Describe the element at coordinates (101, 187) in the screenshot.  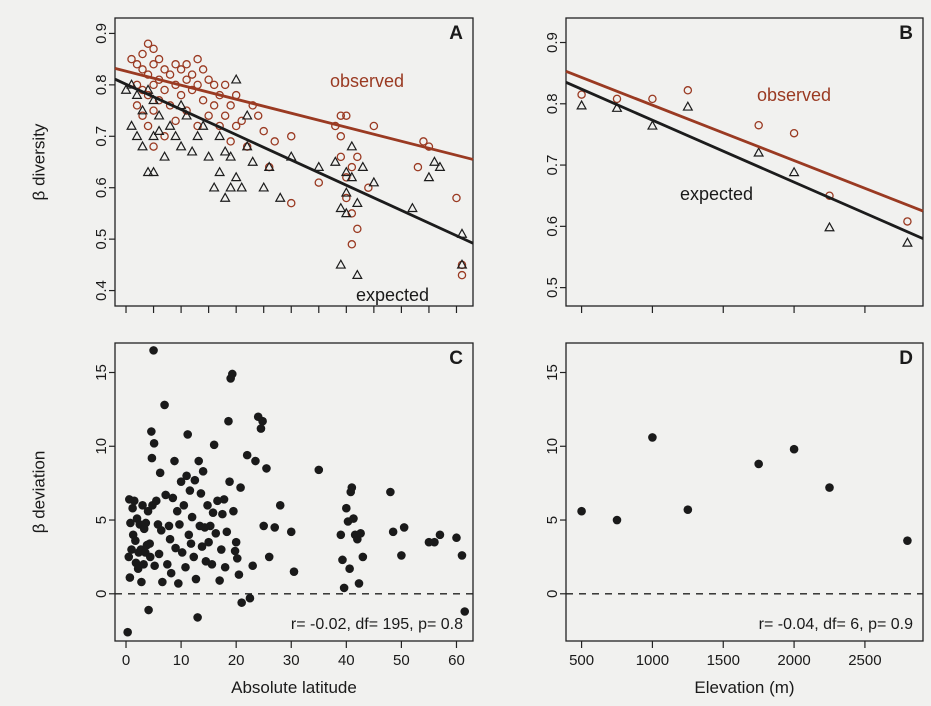
I see `y-tick-label: 0.6` at that location.